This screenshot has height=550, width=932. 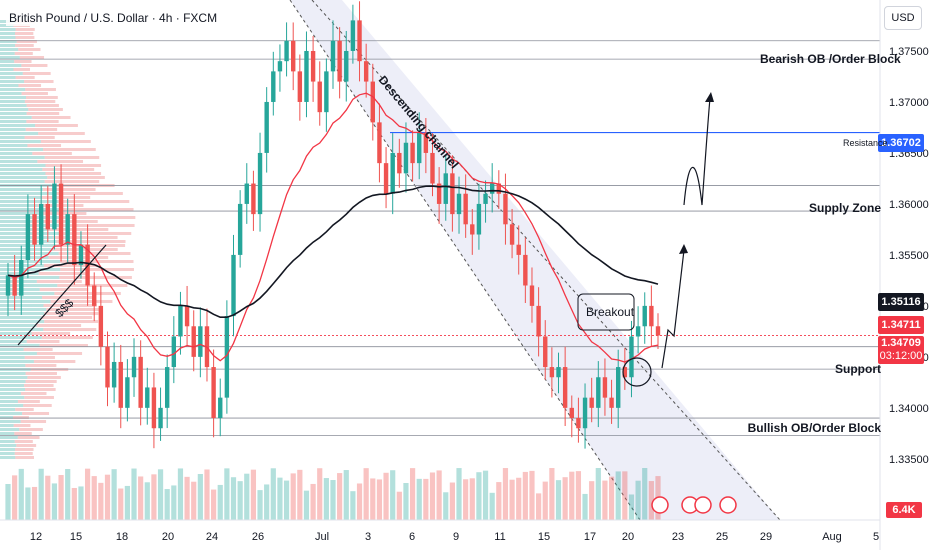 I want to click on currency-selector: USD, so click(x=903, y=18).